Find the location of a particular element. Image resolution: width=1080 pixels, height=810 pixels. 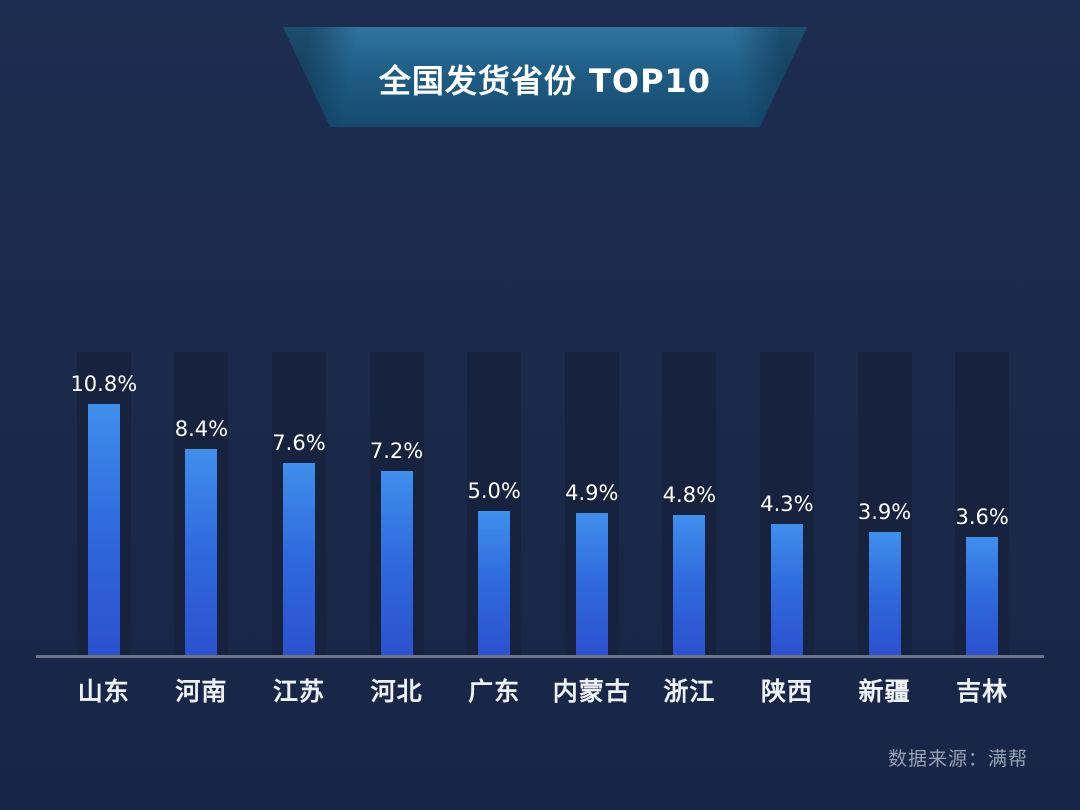

category-label: 陕西 is located at coordinates (786, 691).